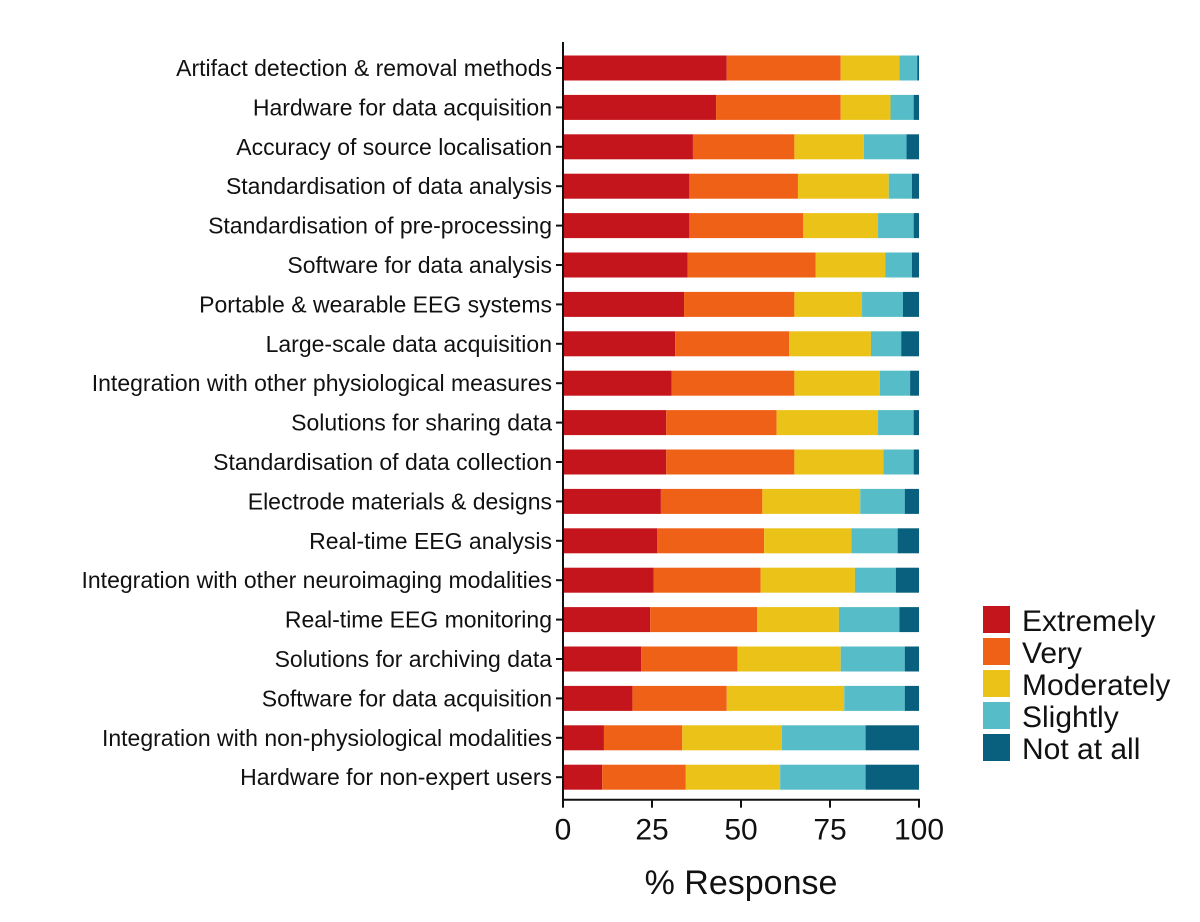  I want to click on category-label: Portable & wearable EEG systems, so click(375, 304).